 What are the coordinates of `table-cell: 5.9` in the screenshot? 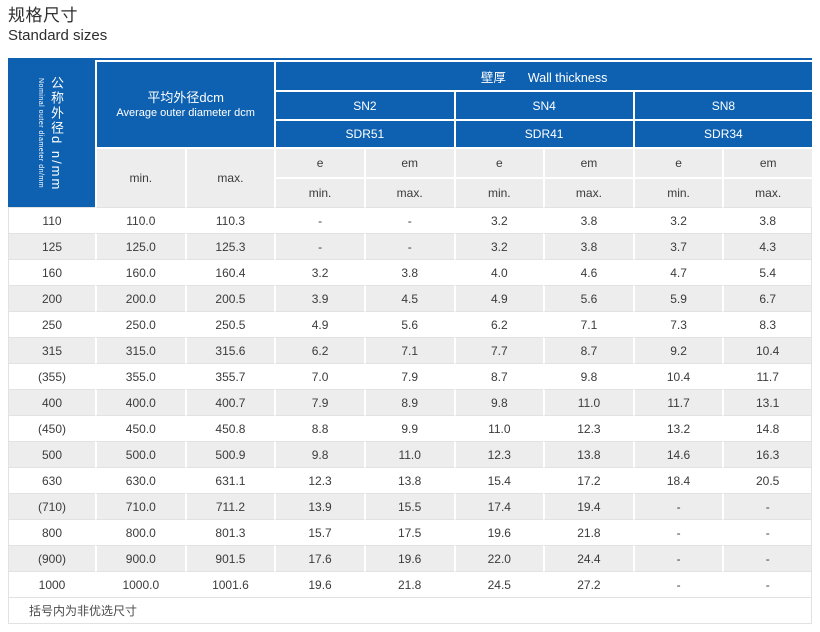 It's located at (677, 298).